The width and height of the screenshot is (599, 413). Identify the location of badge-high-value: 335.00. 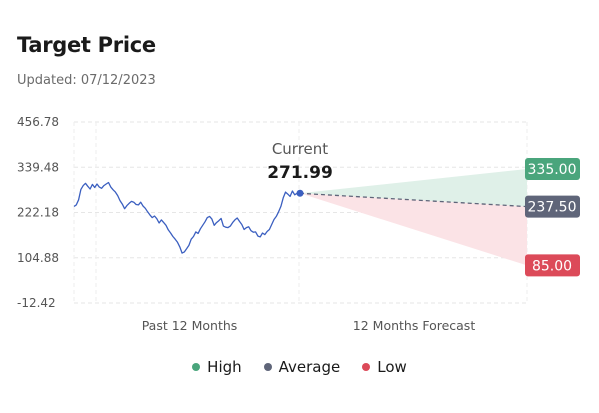
(552, 170).